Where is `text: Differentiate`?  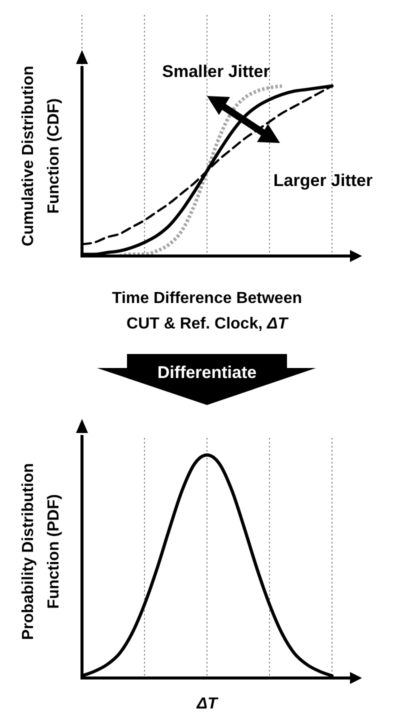 text: Differentiate is located at coordinates (207, 372).